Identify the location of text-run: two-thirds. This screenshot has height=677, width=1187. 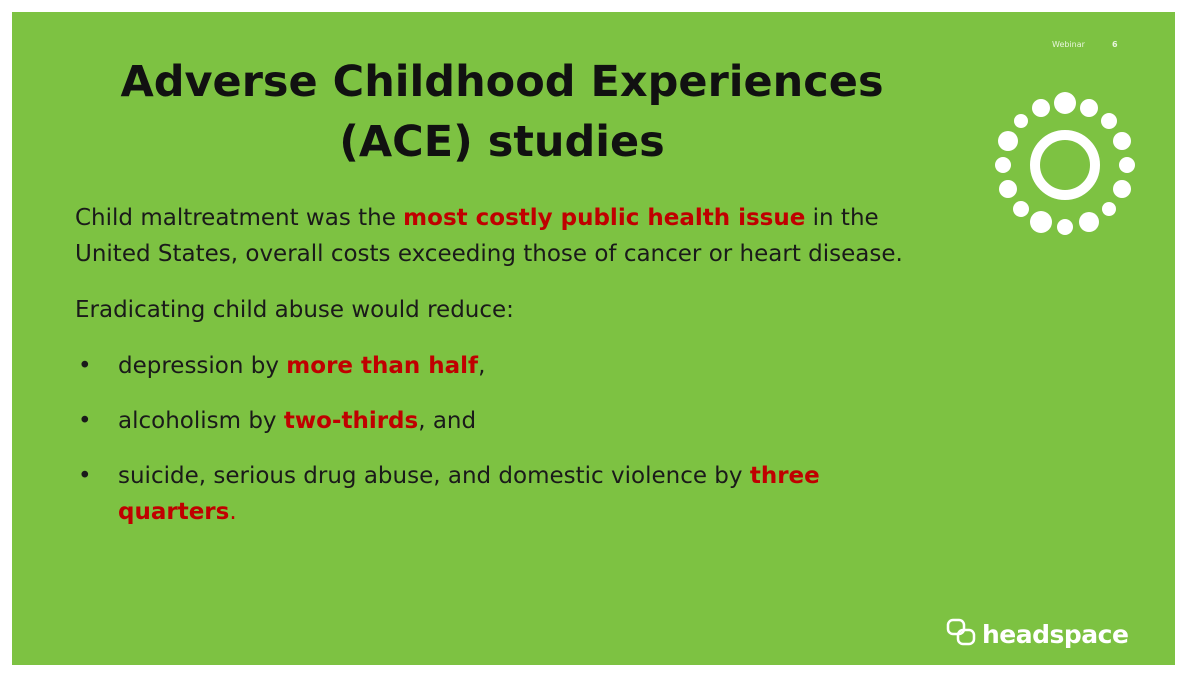
(351, 421).